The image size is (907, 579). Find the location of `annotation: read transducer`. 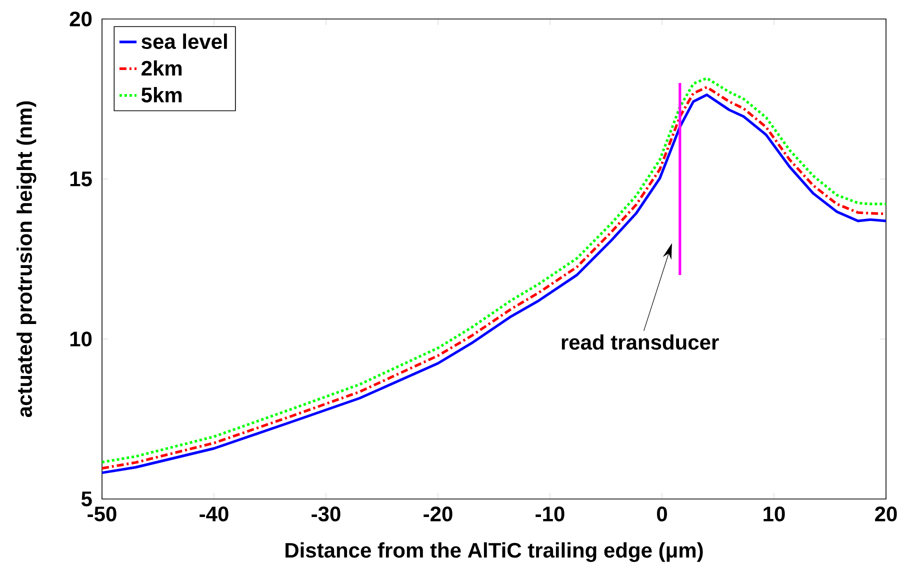

annotation: read transducer is located at coordinates (640, 342).